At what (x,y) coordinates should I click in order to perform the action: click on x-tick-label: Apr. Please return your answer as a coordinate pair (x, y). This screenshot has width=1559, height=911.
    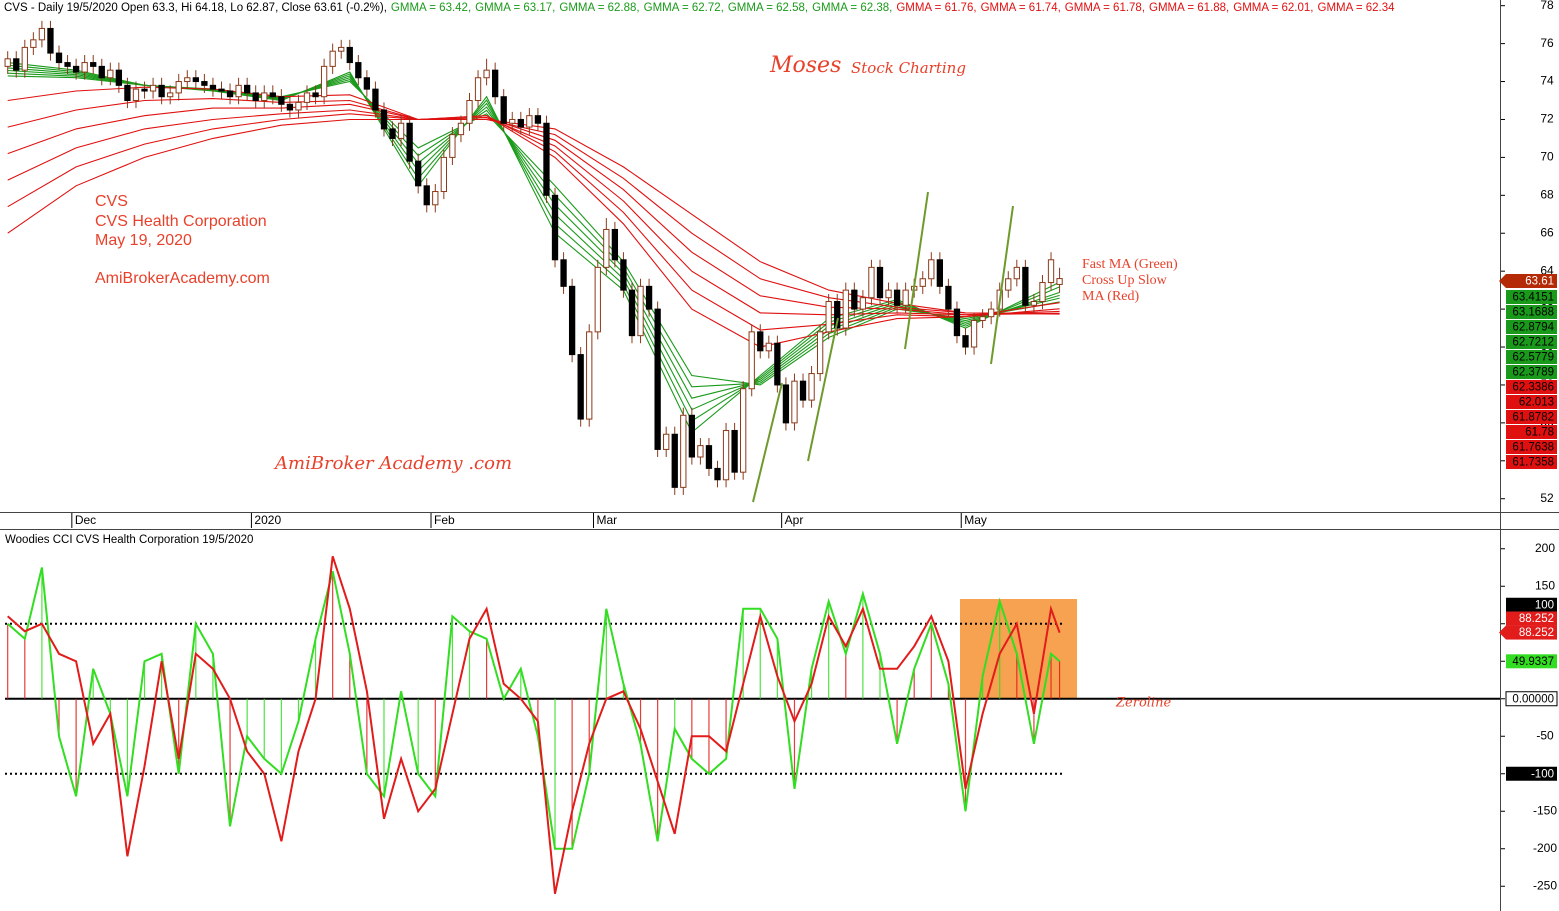
    Looking at the image, I should click on (794, 520).